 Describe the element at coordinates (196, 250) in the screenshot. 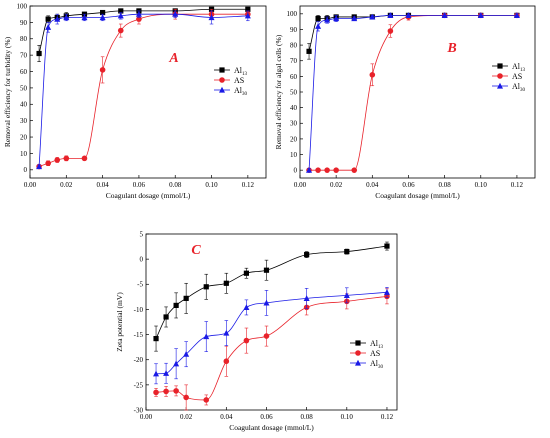

I see `panel-letter: C` at that location.